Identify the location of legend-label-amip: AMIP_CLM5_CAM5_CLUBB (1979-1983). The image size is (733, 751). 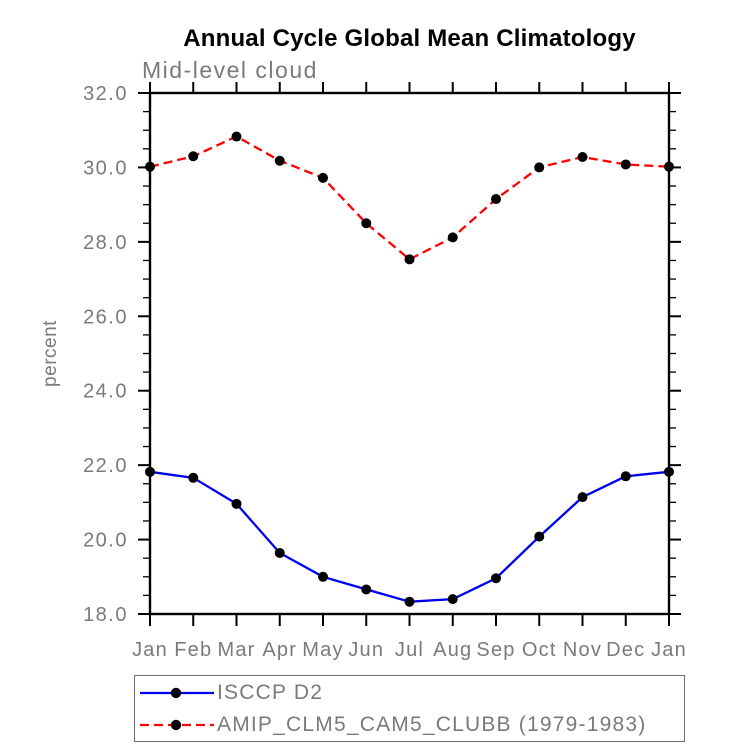
(432, 724).